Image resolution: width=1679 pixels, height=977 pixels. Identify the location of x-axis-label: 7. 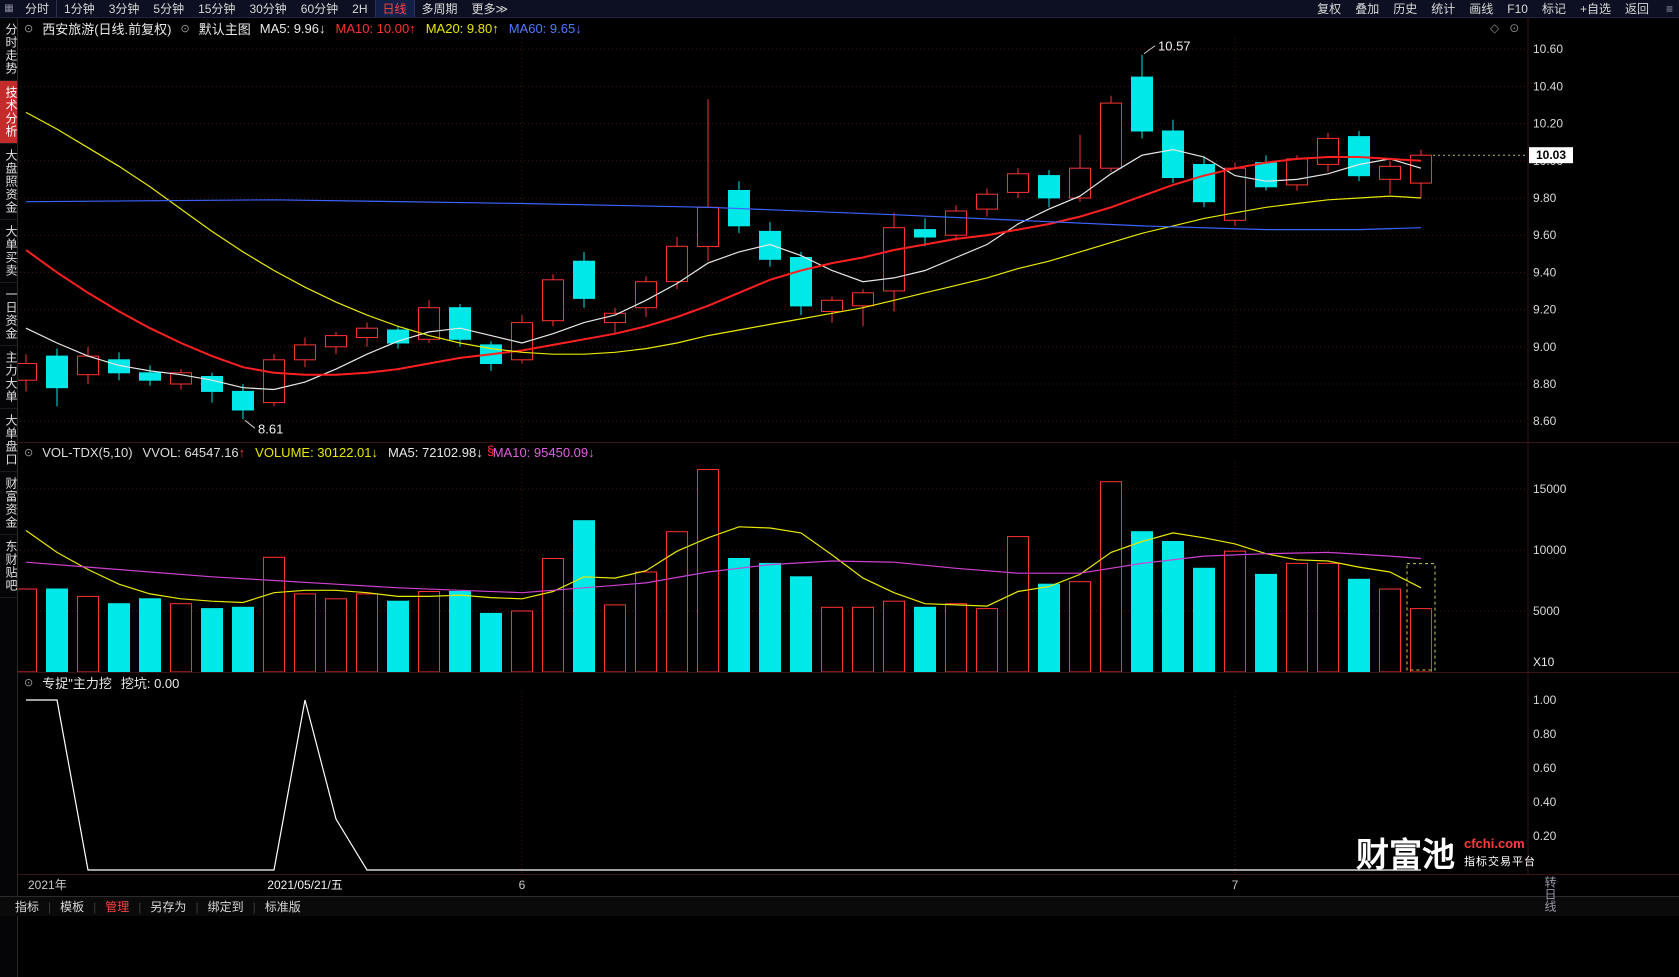
(1235, 885).